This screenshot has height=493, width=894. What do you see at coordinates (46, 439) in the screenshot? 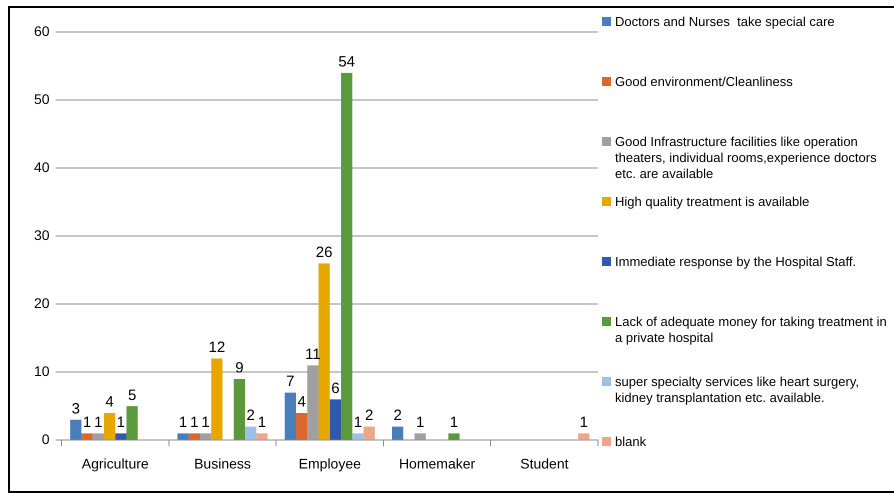
I see `y-tick-label: 0` at bounding box center [46, 439].